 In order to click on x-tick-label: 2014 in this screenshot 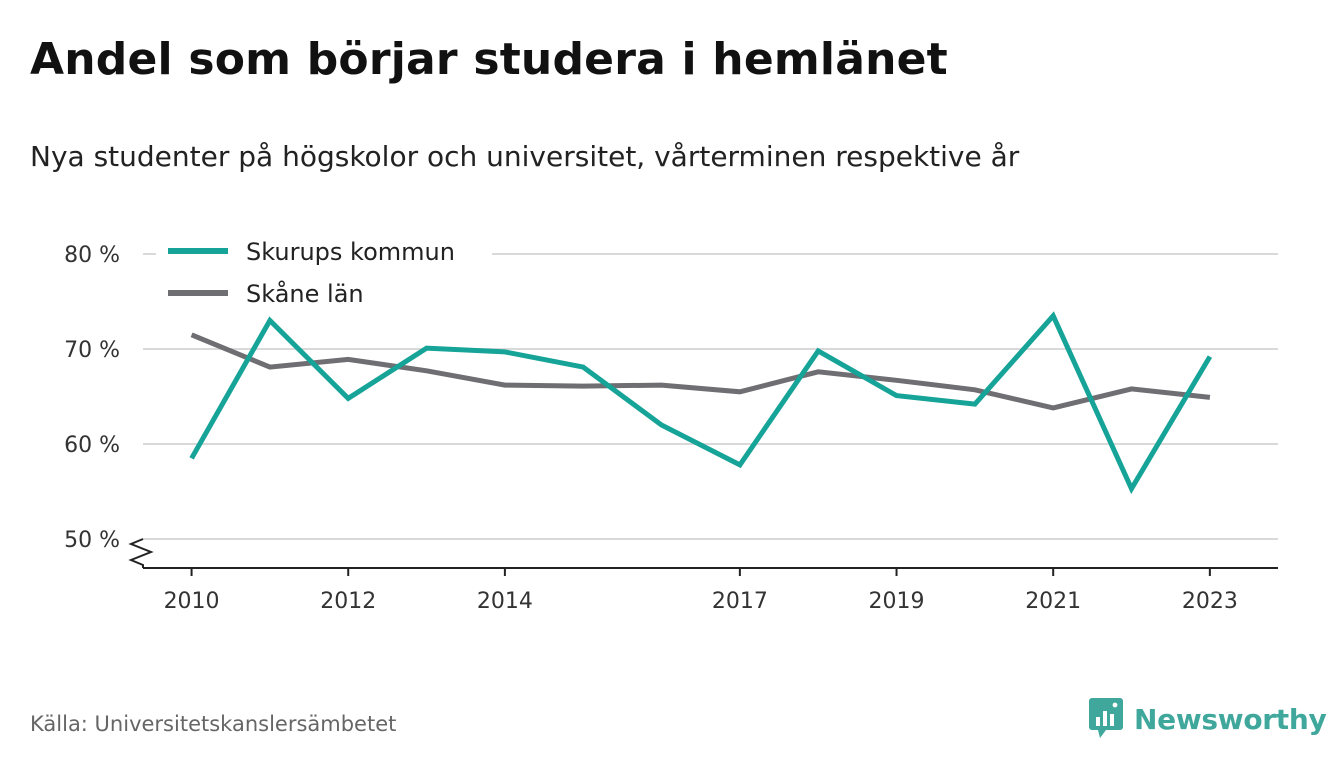, I will do `click(505, 601)`.